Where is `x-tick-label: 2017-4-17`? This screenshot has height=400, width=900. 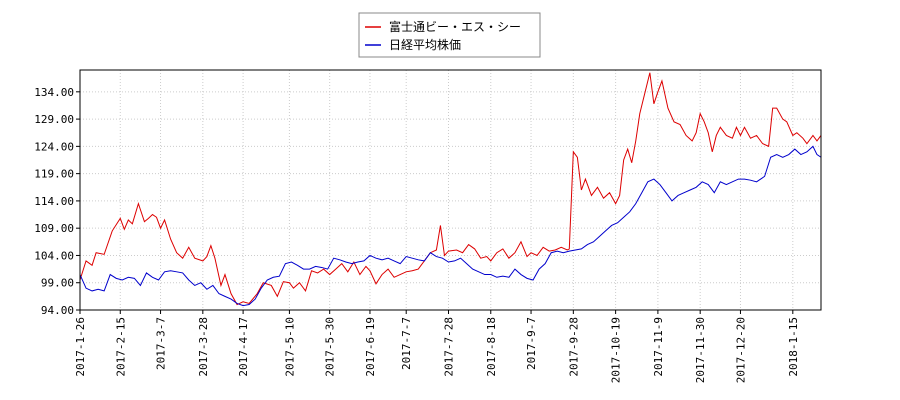 x-tick-label: 2017-4-17 is located at coordinates (243, 347).